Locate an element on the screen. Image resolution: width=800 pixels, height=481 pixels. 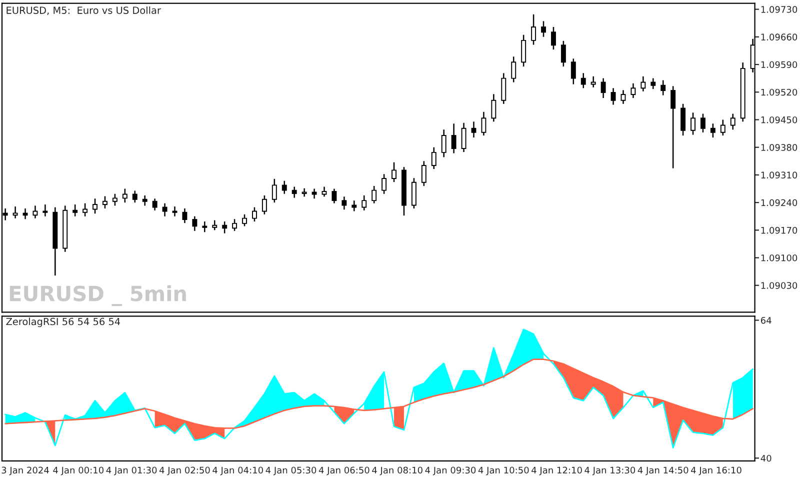
chart-title: ZerolagRSI 56 54 56 54 is located at coordinates (63, 323).